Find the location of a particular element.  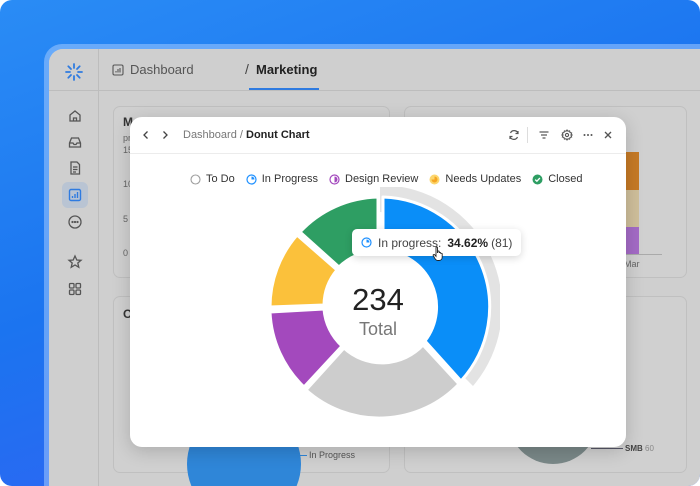

back-button is located at coordinates (146, 135).